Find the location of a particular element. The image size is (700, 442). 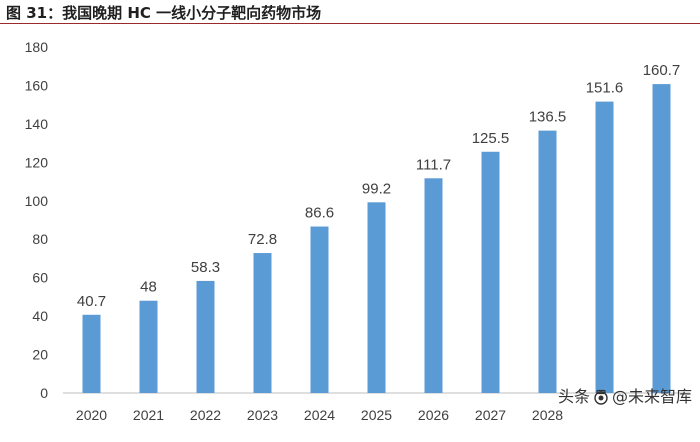

x-tick-label: 2020 is located at coordinates (91, 415).